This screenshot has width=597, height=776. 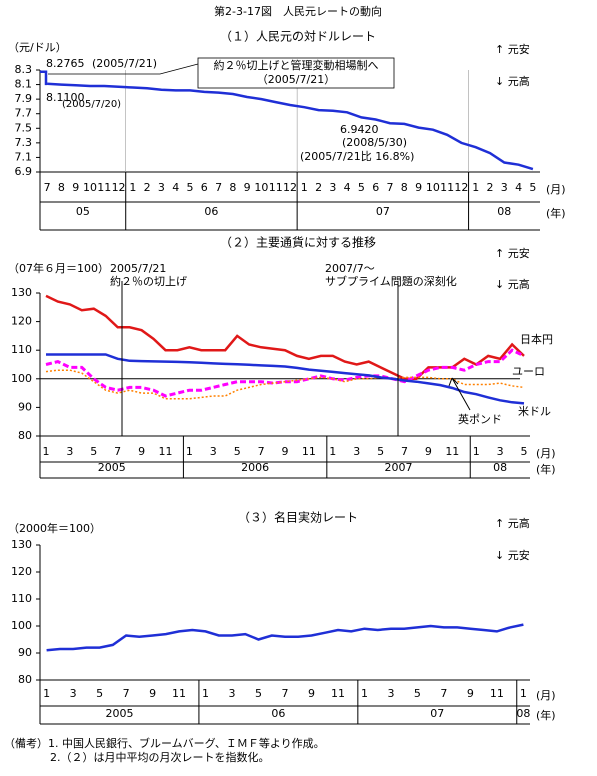 What do you see at coordinates (37, 47) in the screenshot?
I see `y-axis-label: （元/ドル）` at bounding box center [37, 47].